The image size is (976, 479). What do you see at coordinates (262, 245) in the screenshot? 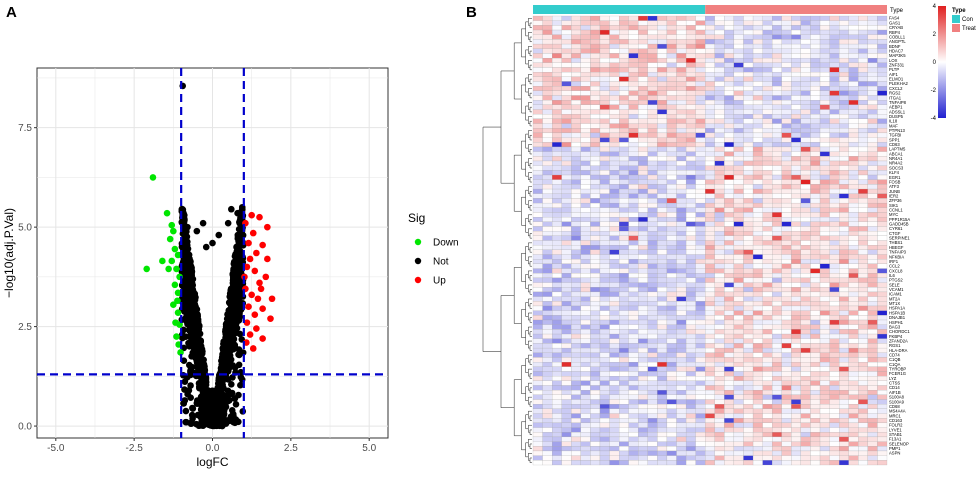
I see `point-up` at bounding box center [262, 245].